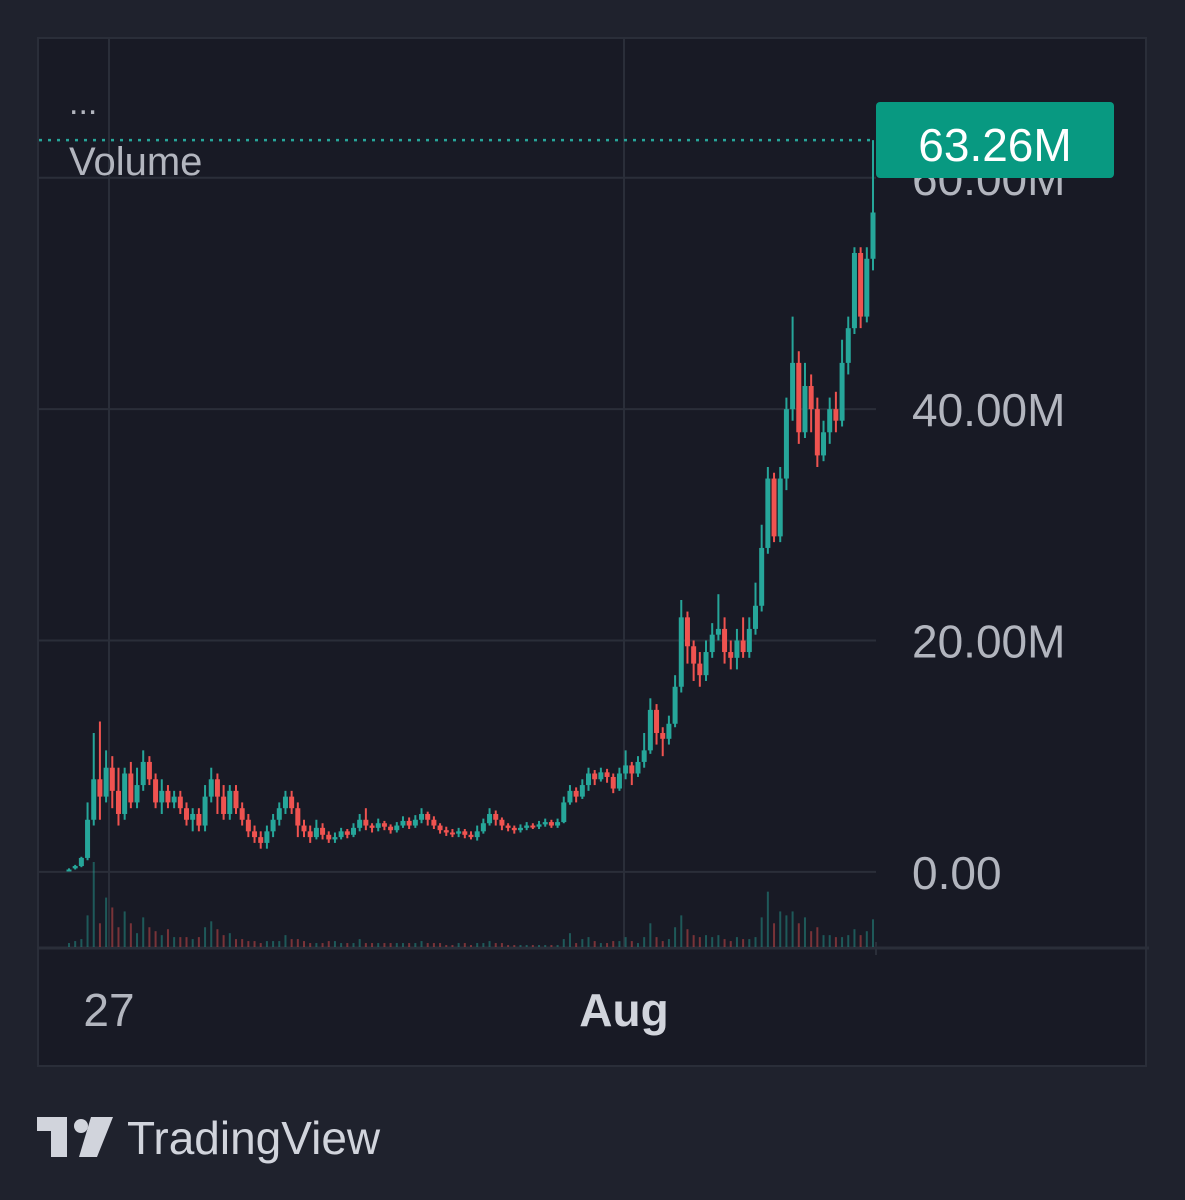 The height and width of the screenshot is (1200, 1185). I want to click on tradingview-brand: TradingView, so click(208, 1138).